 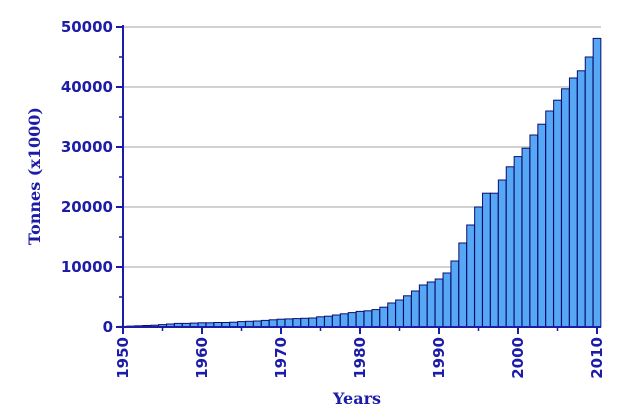 What do you see at coordinates (328, 321) in the screenshot?
I see `bar-1976` at bounding box center [328, 321].